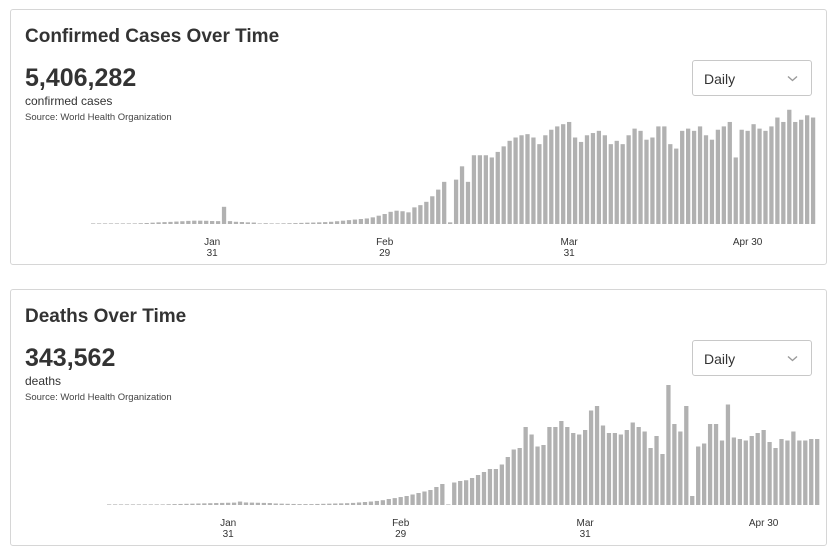  I want to click on deaths-total-label: deaths, so click(43, 381).